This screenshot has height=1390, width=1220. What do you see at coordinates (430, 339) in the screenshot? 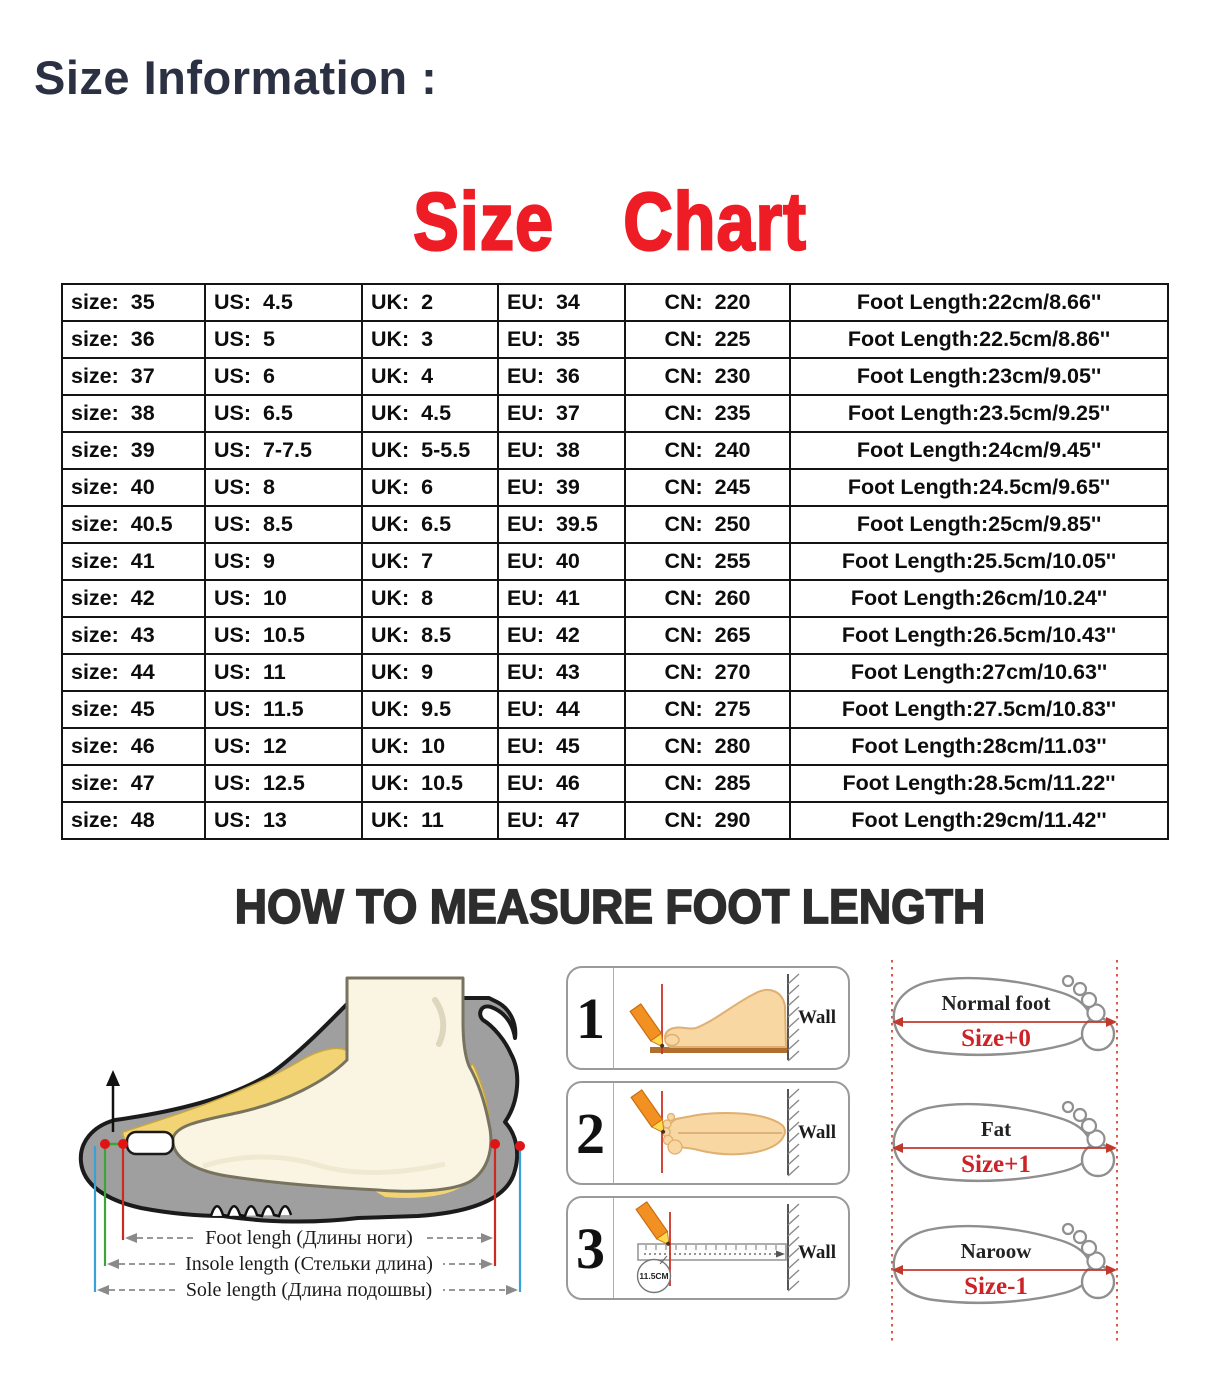
I see `table-cell: UK: 3` at bounding box center [430, 339].